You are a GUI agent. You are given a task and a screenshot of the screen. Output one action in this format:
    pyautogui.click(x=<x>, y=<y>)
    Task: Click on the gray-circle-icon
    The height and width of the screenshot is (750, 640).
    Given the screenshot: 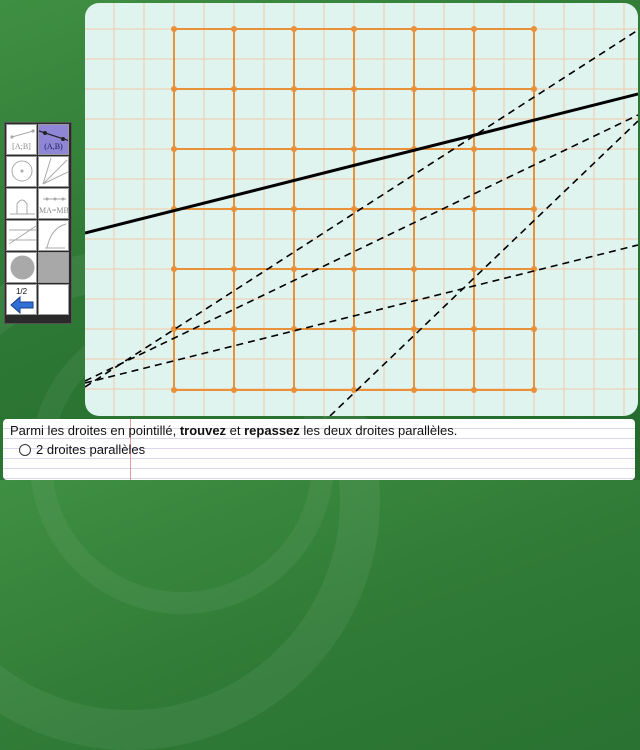 What is the action you would take?
    pyautogui.click(x=22, y=267)
    